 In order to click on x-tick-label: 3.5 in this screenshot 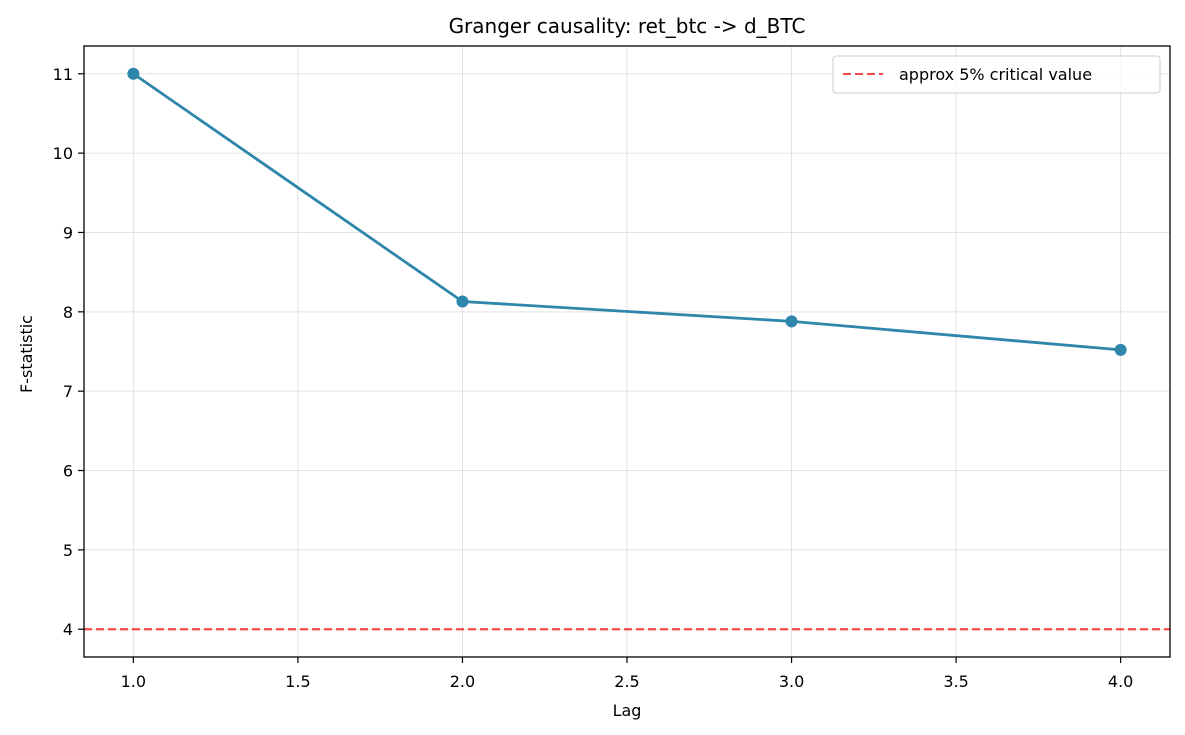, I will do `click(955, 681)`.